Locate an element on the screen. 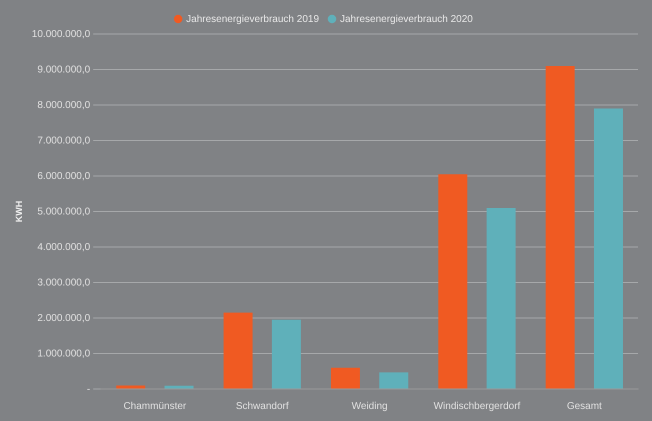 The image size is (652, 421). x-tick-label: Weiding is located at coordinates (370, 406).